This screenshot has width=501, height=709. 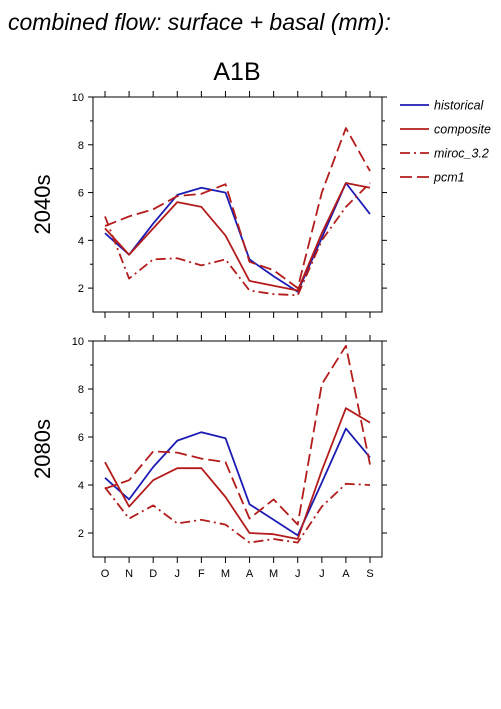 I want to click on x-tick-label: F, so click(x=201, y=574).